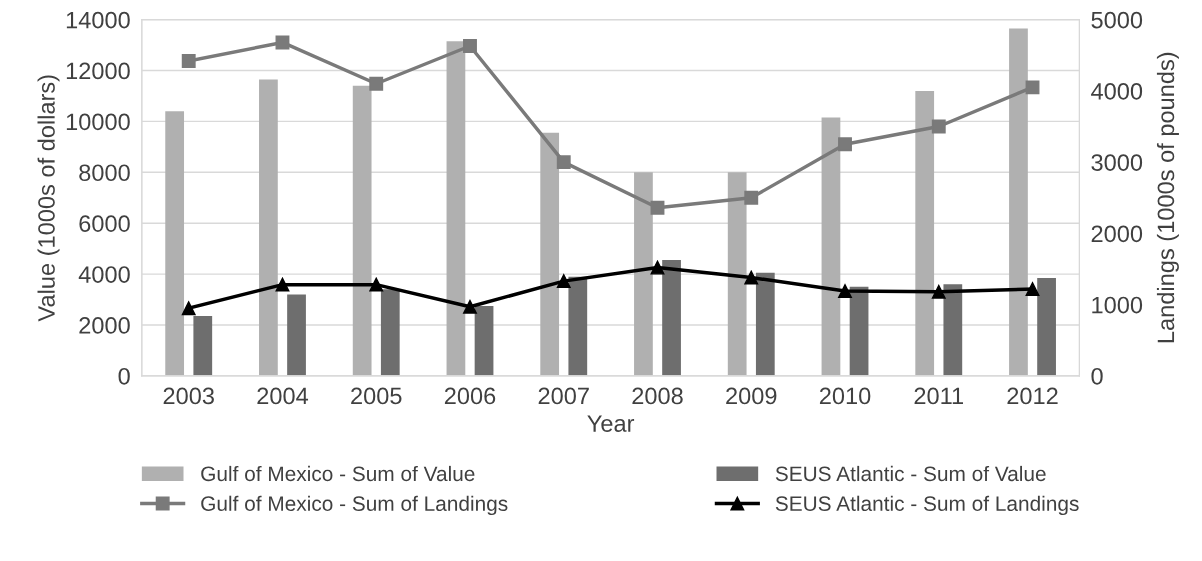 The image size is (1202, 561). I want to click on y-tick-label: 2000, so click(104, 325).